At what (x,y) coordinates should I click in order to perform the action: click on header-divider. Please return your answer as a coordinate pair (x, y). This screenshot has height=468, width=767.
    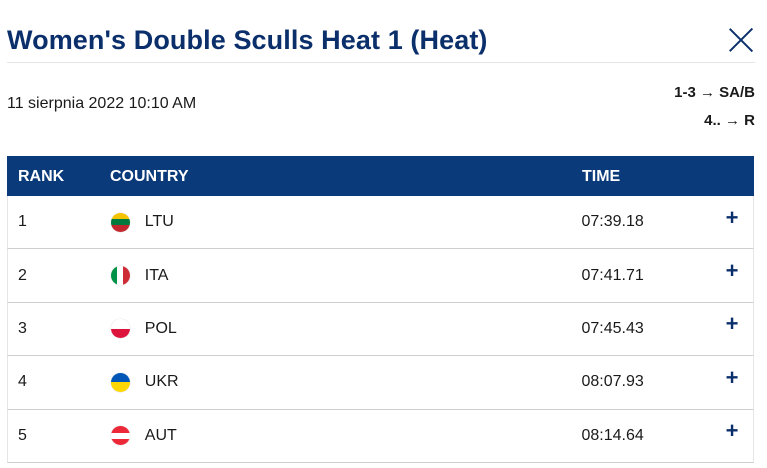
    Looking at the image, I should click on (381, 62).